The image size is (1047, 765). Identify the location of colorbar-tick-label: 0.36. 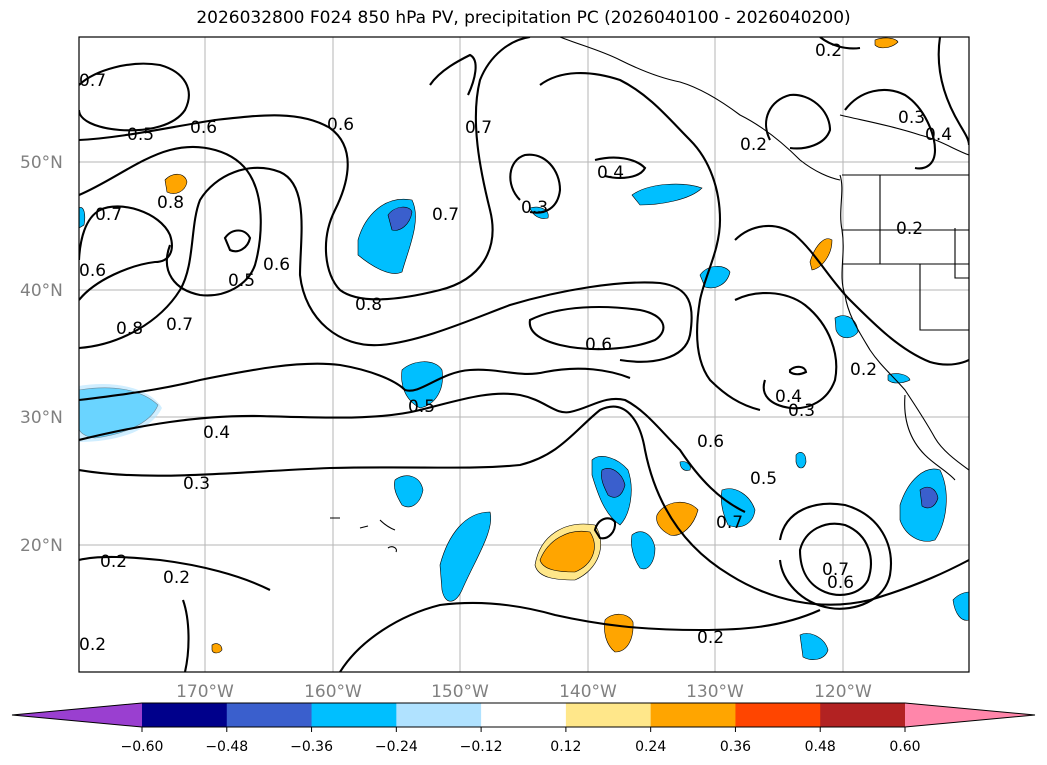
(735, 747).